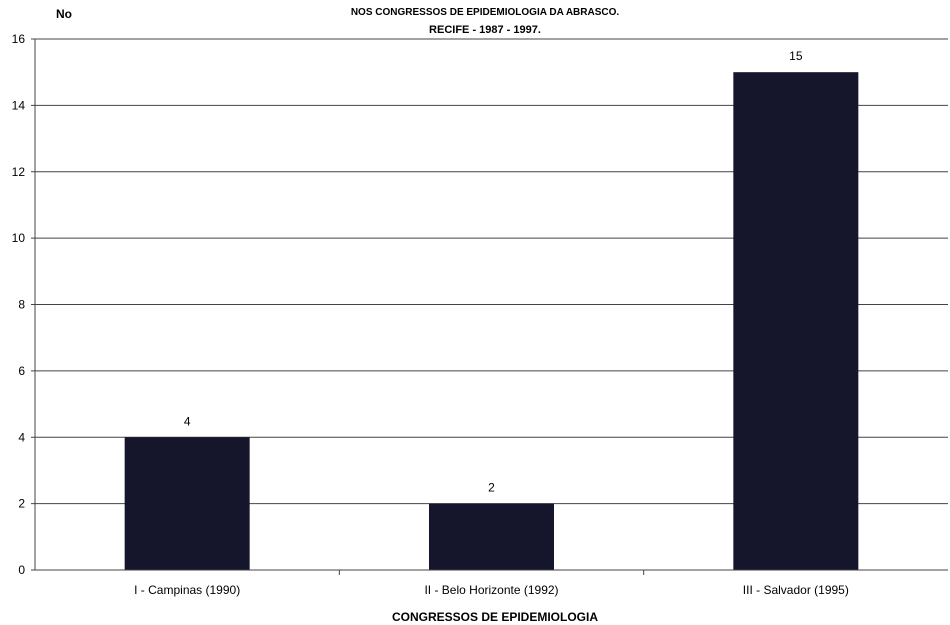  I want to click on chart-subtitle: RECIFE - 1987 - 1997., so click(485, 30).